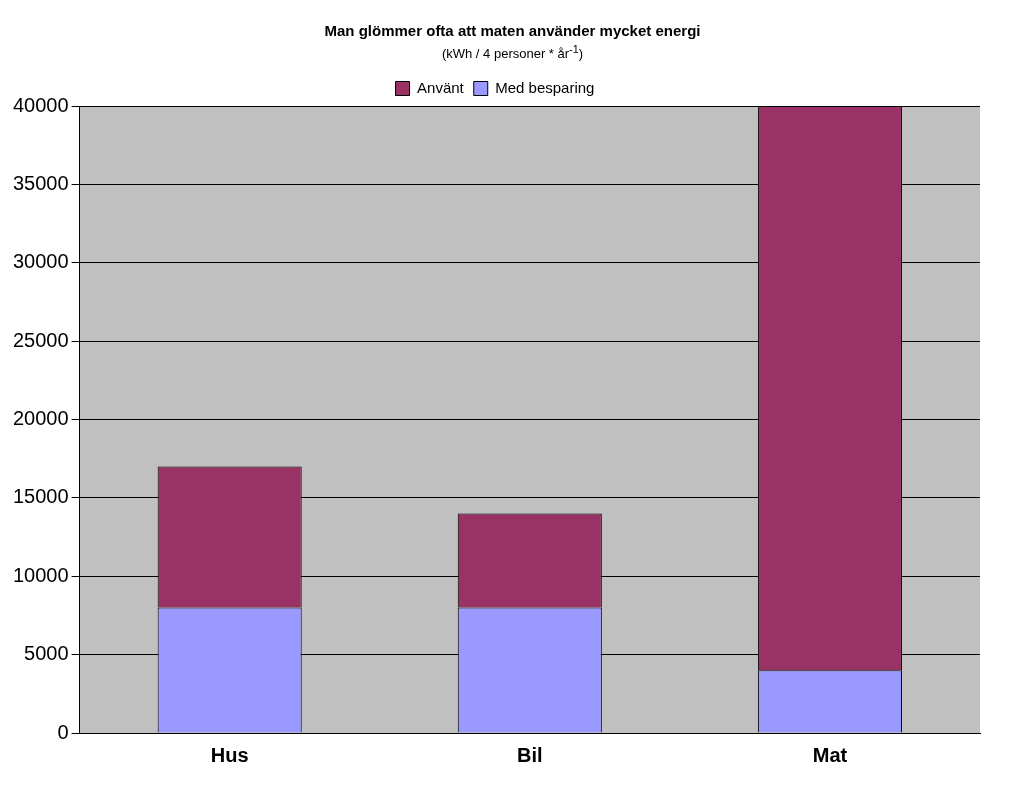  What do you see at coordinates (40, 339) in the screenshot?
I see `y-tick-label: 25000` at bounding box center [40, 339].